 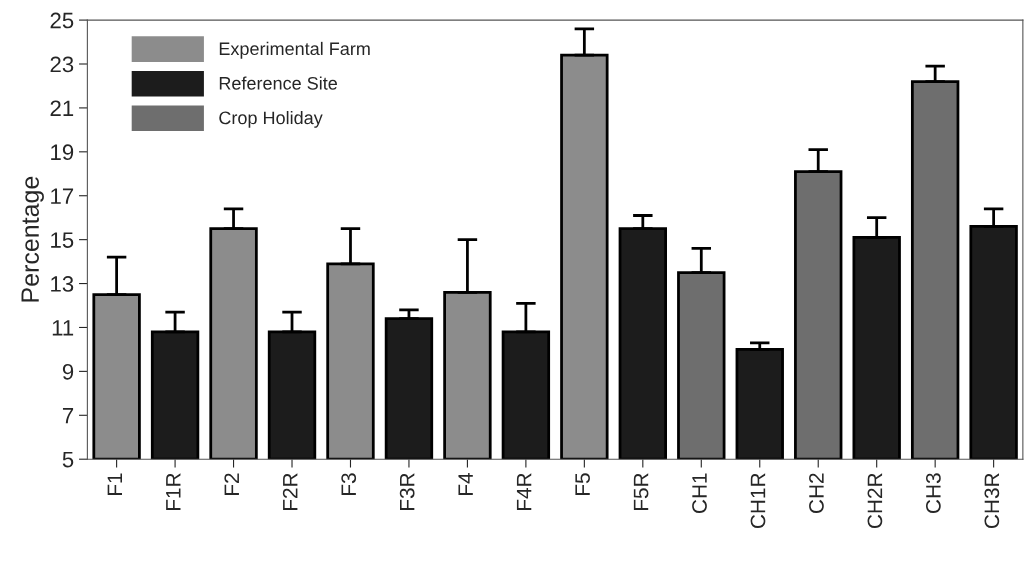 I want to click on y-tick-label: 15, so click(x=62, y=240).